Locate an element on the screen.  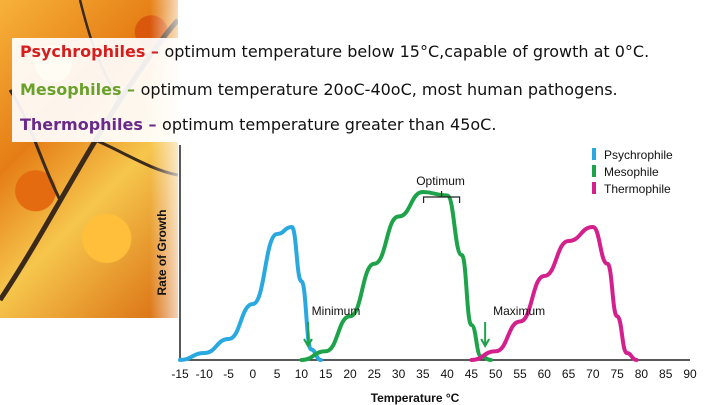
x-tick-label: -5 is located at coordinates (228, 374).